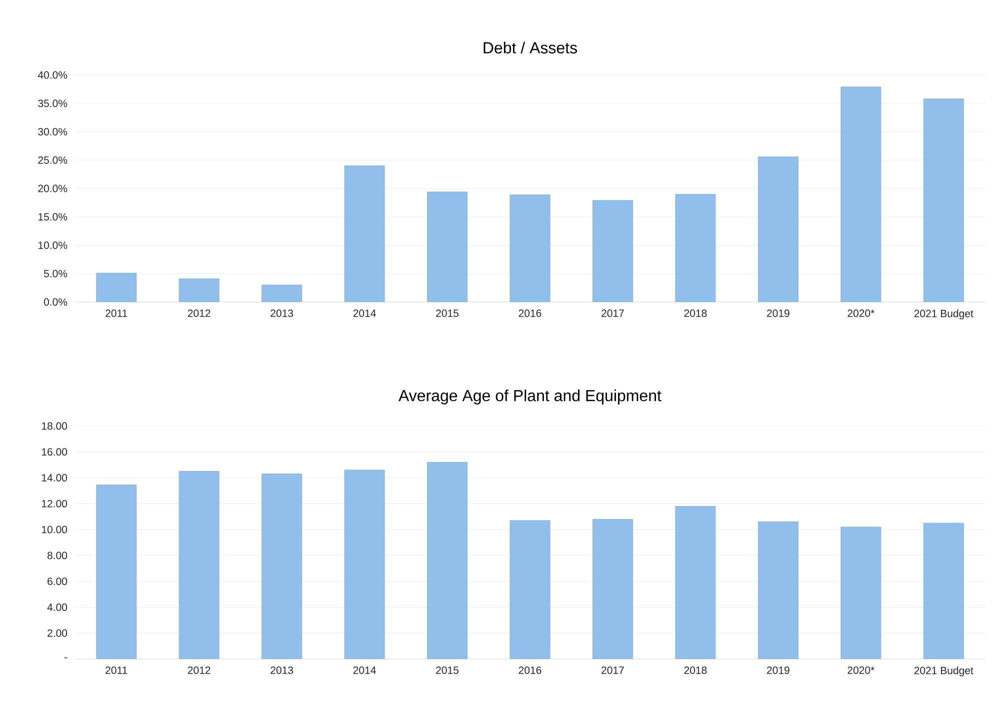 This screenshot has height=707, width=994. Describe the element at coordinates (53, 160) in the screenshot. I see `y-tick-label: 25.0%` at that location.